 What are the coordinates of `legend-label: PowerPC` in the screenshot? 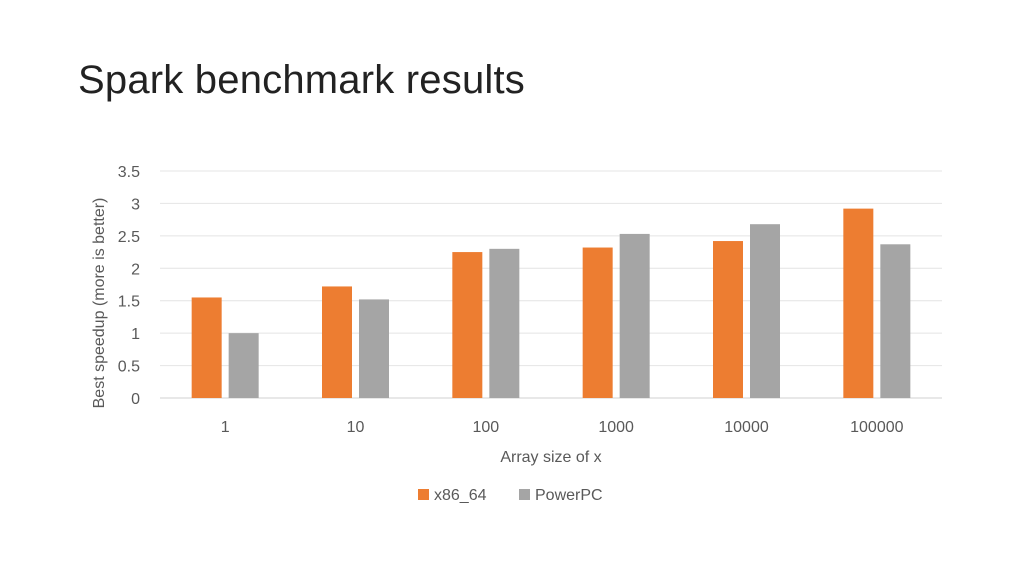 It's located at (569, 495).